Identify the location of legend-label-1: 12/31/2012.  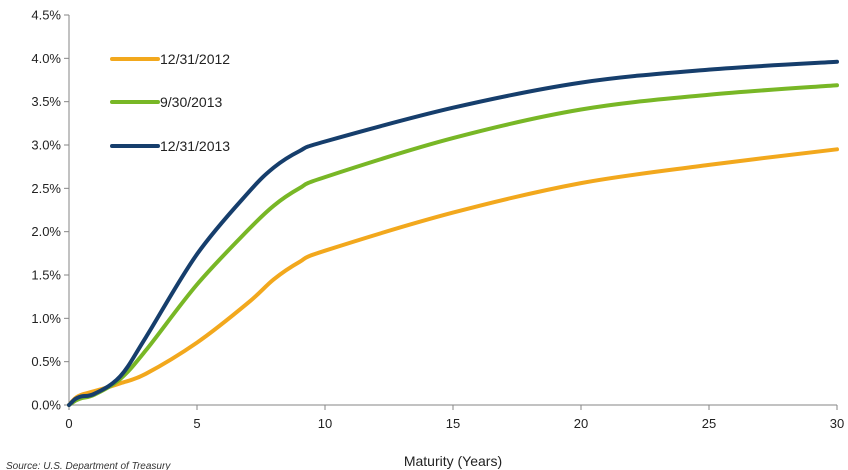
(195, 59).